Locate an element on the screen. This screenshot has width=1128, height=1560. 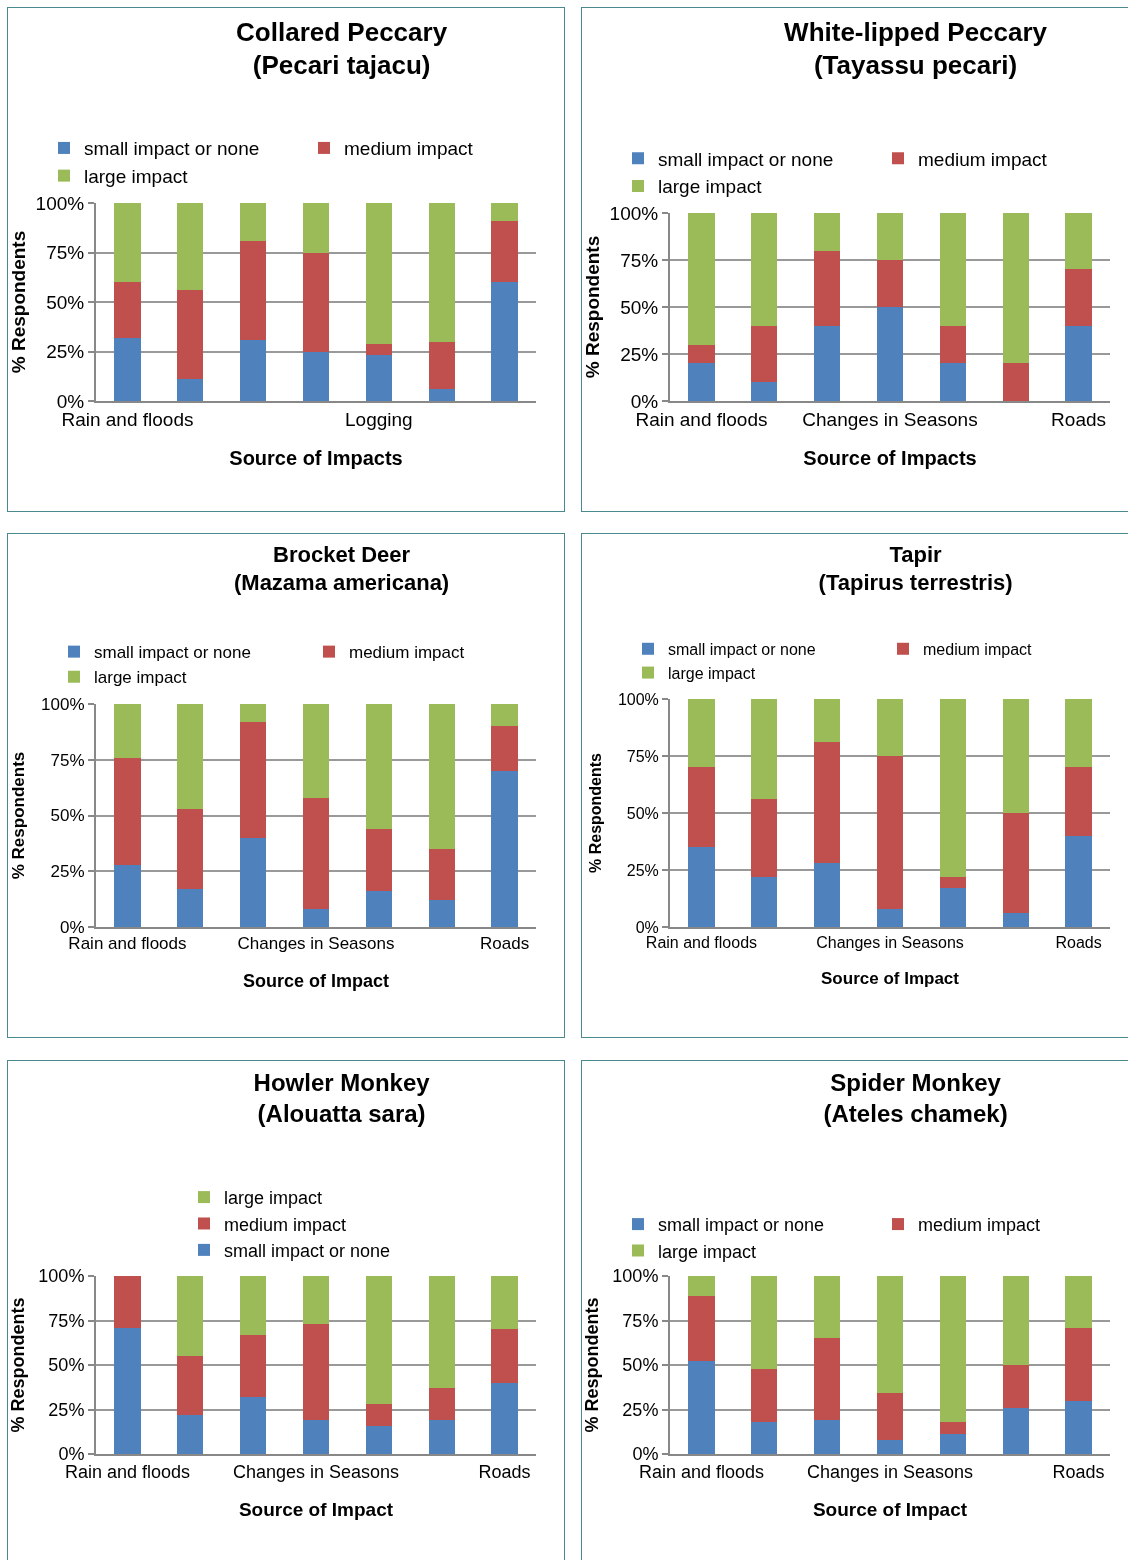
y-tick-label: 0% is located at coordinates (72, 927).